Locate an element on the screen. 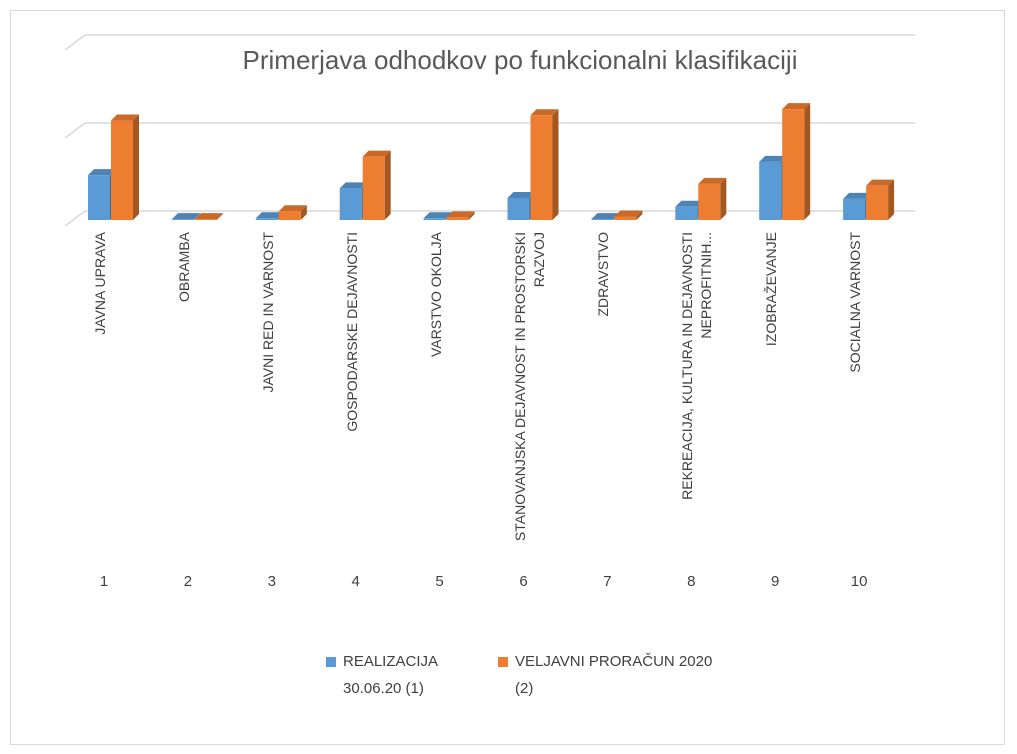  x-tick-number: 9 is located at coordinates (775, 581).